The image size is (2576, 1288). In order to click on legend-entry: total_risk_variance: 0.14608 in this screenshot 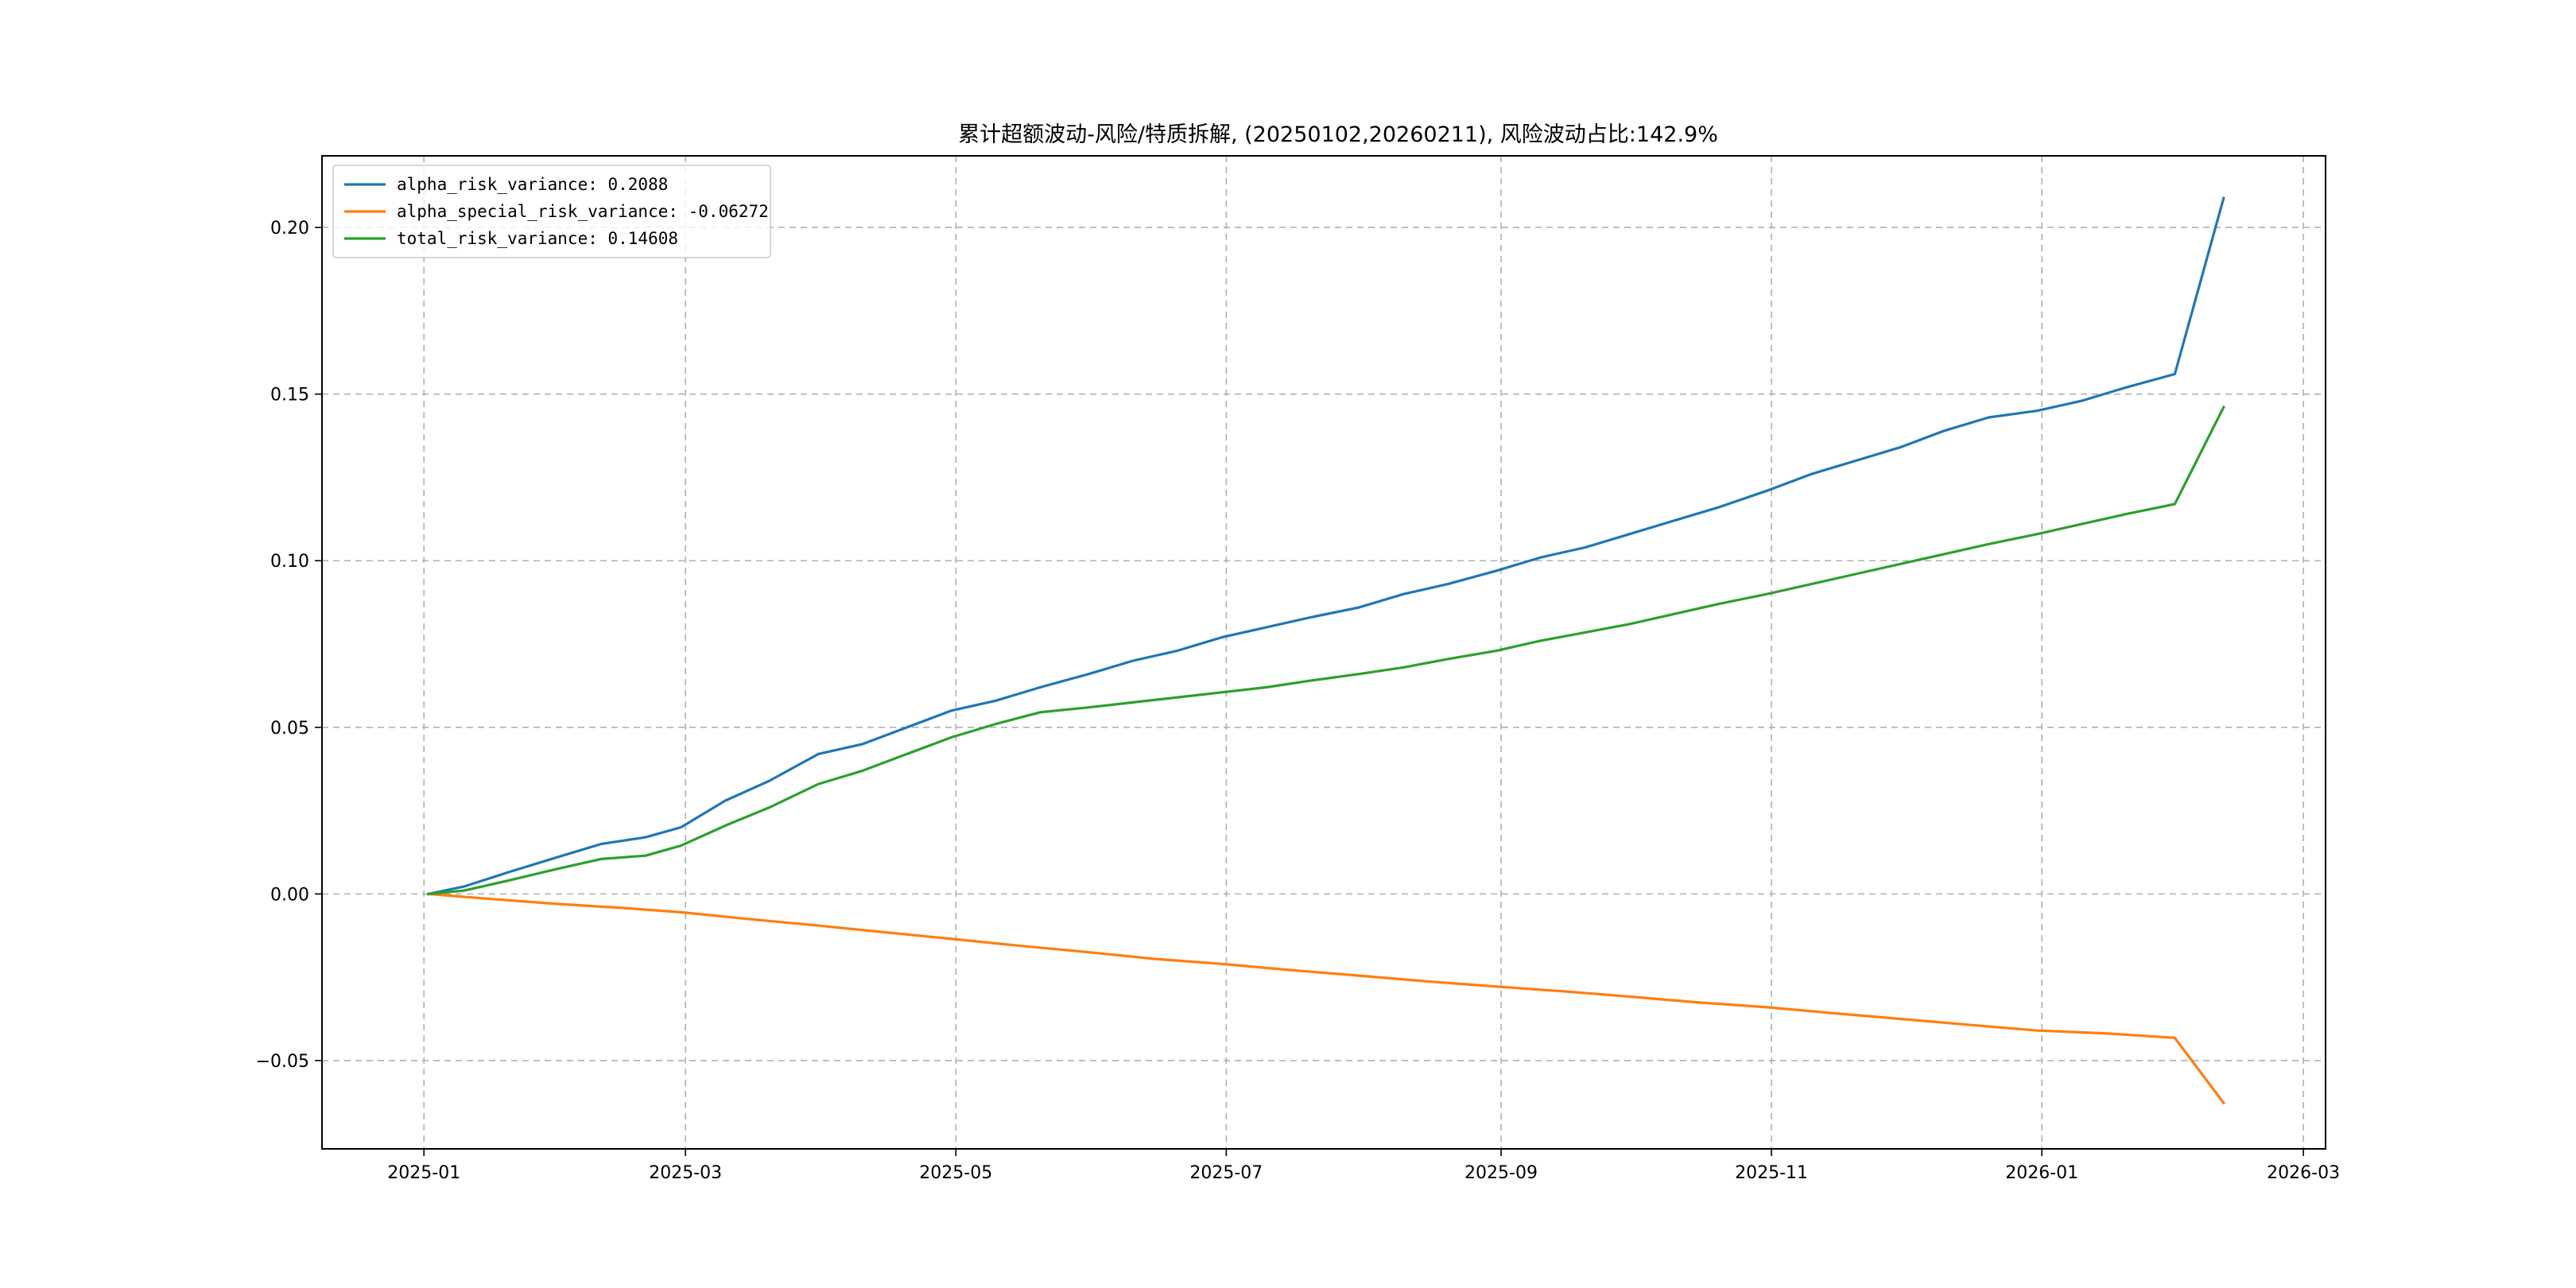, I will do `click(538, 239)`.